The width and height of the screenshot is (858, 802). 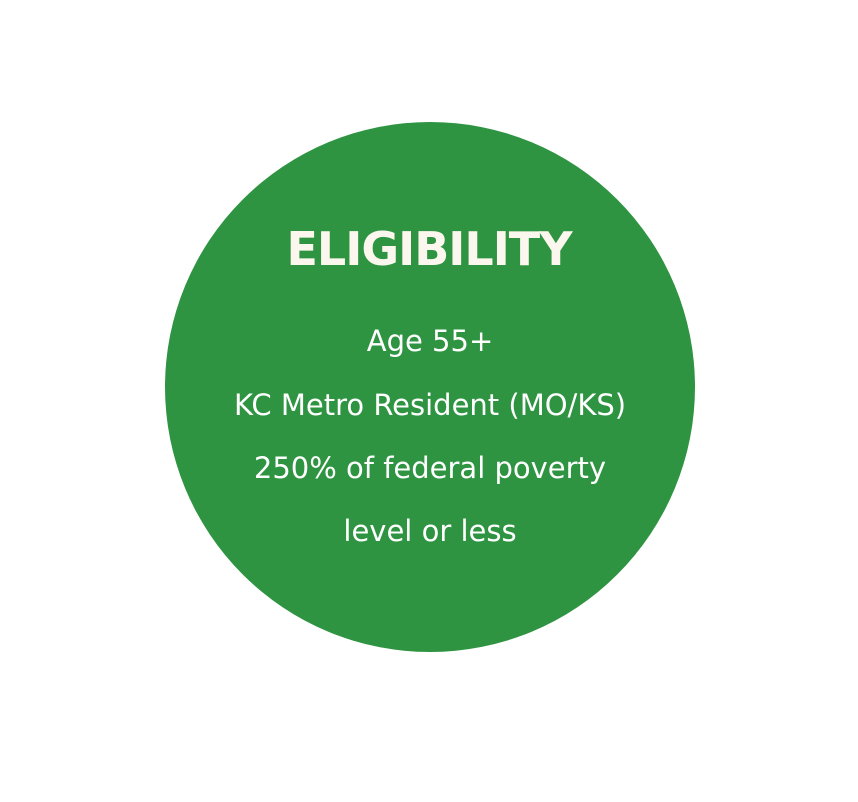 What do you see at coordinates (430, 341) in the screenshot?
I see `criterion-age: Age 55+` at bounding box center [430, 341].